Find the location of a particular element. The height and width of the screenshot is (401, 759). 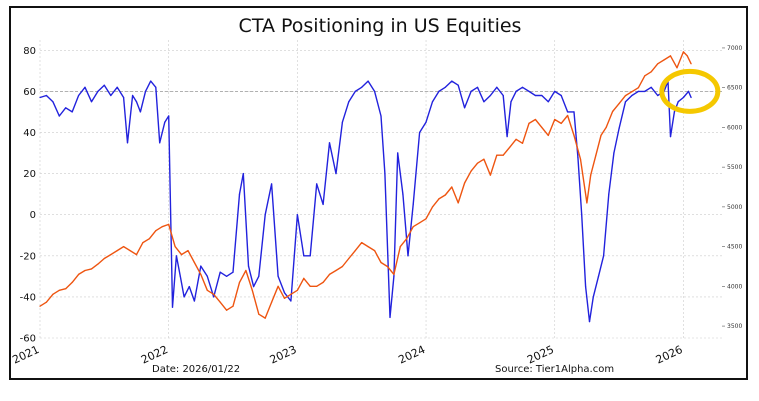

x-tick-label: 2024 is located at coordinates (411, 355).